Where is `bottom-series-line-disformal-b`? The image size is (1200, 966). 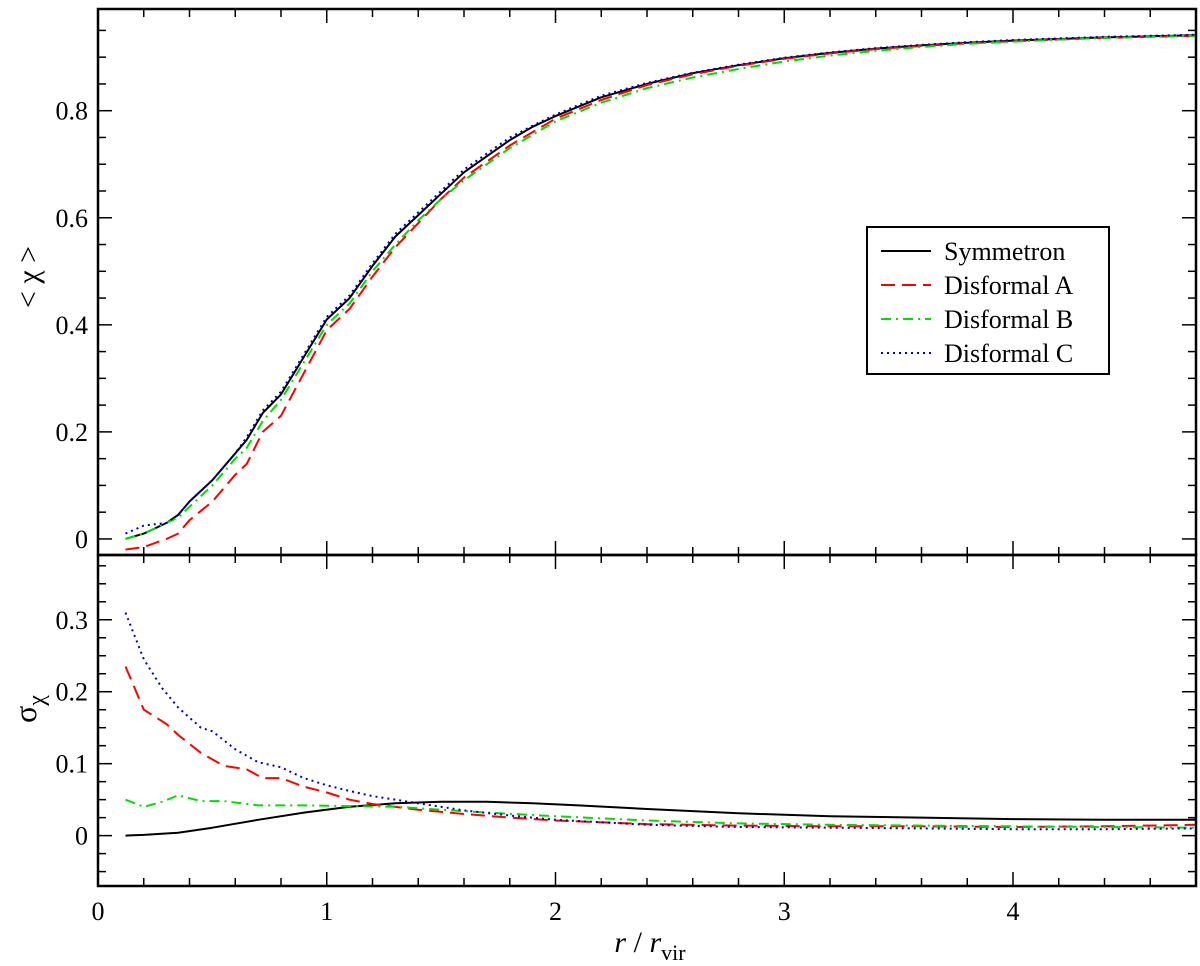 bottom-series-line-disformal-b is located at coordinates (660, 811).